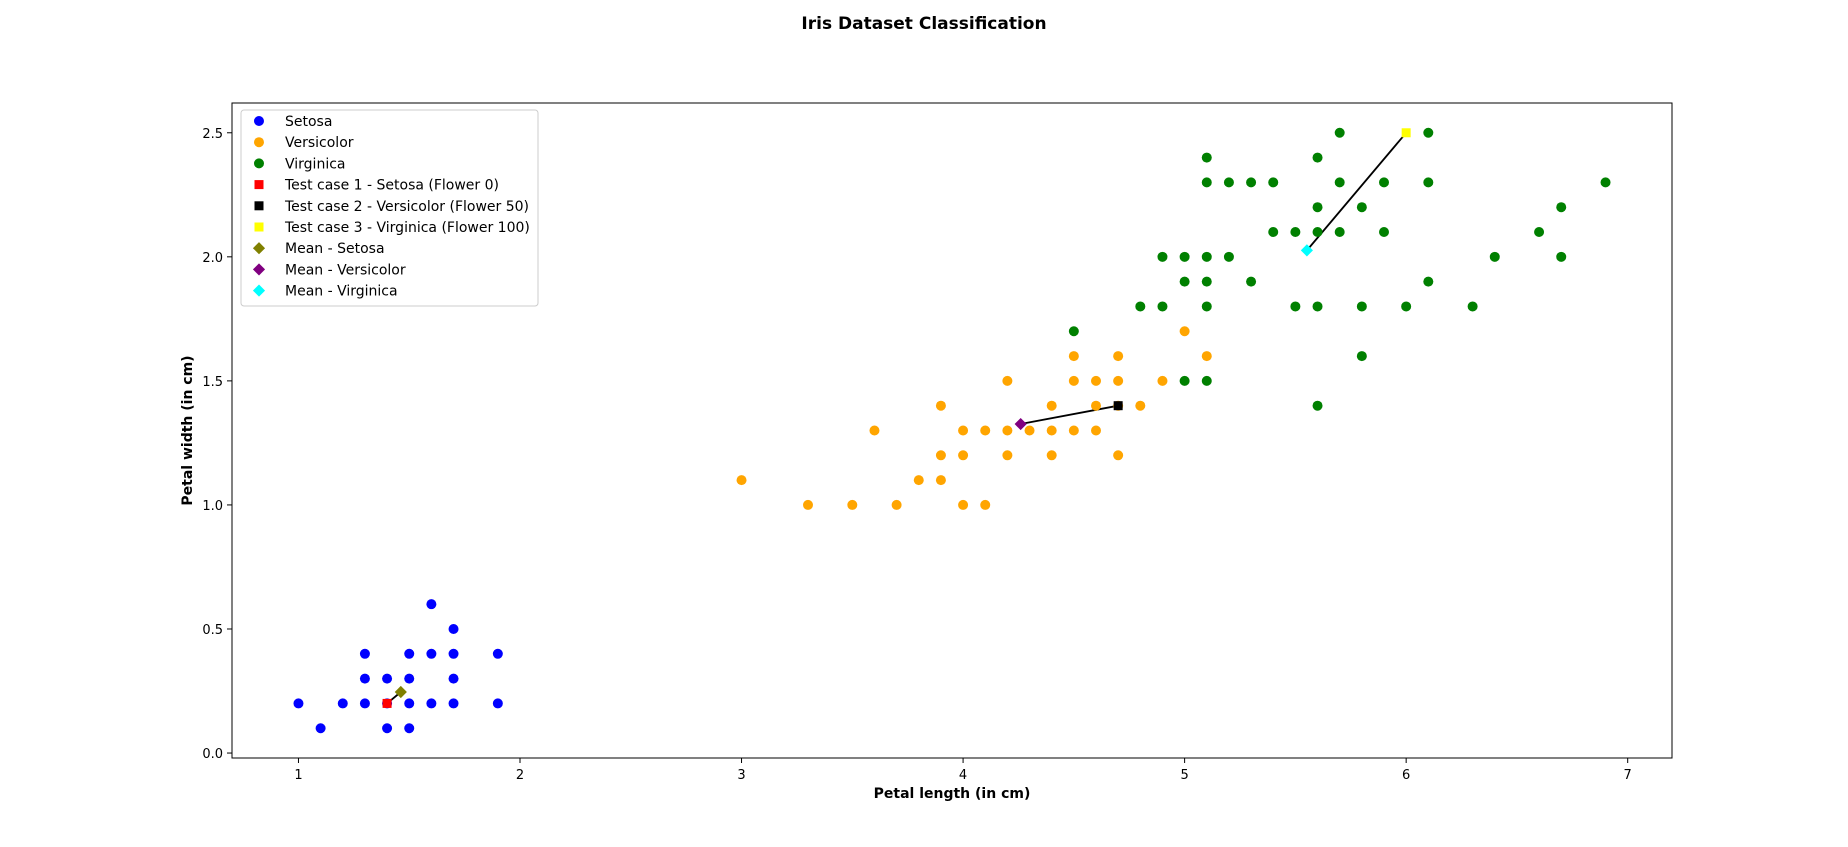 The width and height of the screenshot is (1848, 847). What do you see at coordinates (341, 292) in the screenshot?
I see `legend-label: Mean - Virginica` at bounding box center [341, 292].